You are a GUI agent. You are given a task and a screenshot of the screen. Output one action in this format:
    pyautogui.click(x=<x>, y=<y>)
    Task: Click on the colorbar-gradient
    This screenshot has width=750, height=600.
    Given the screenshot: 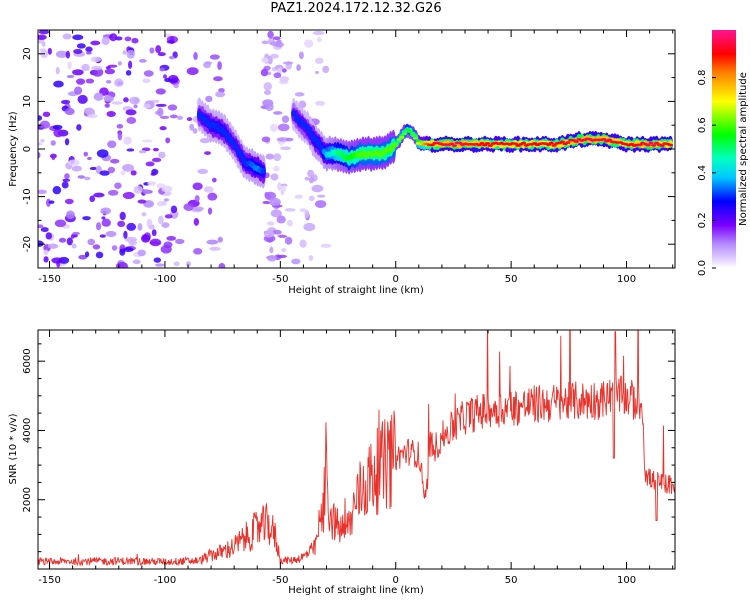 What is the action you would take?
    pyautogui.click(x=724, y=149)
    